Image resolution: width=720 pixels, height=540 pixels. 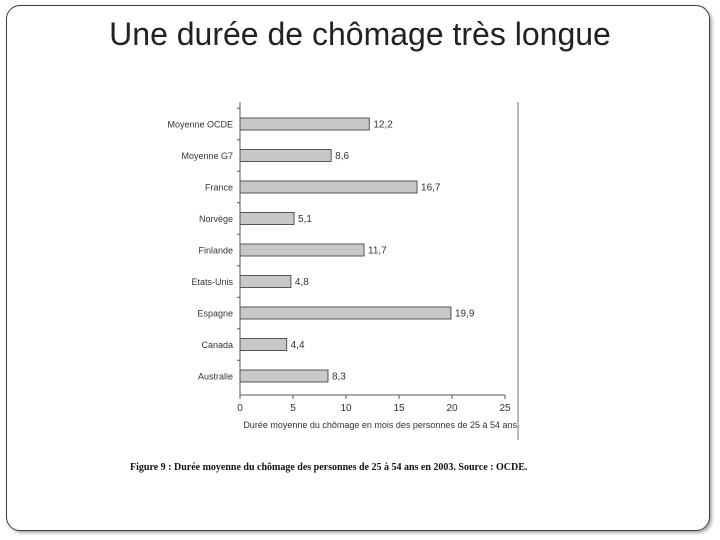 I want to click on category-label: Espagne, so click(x=215, y=314).